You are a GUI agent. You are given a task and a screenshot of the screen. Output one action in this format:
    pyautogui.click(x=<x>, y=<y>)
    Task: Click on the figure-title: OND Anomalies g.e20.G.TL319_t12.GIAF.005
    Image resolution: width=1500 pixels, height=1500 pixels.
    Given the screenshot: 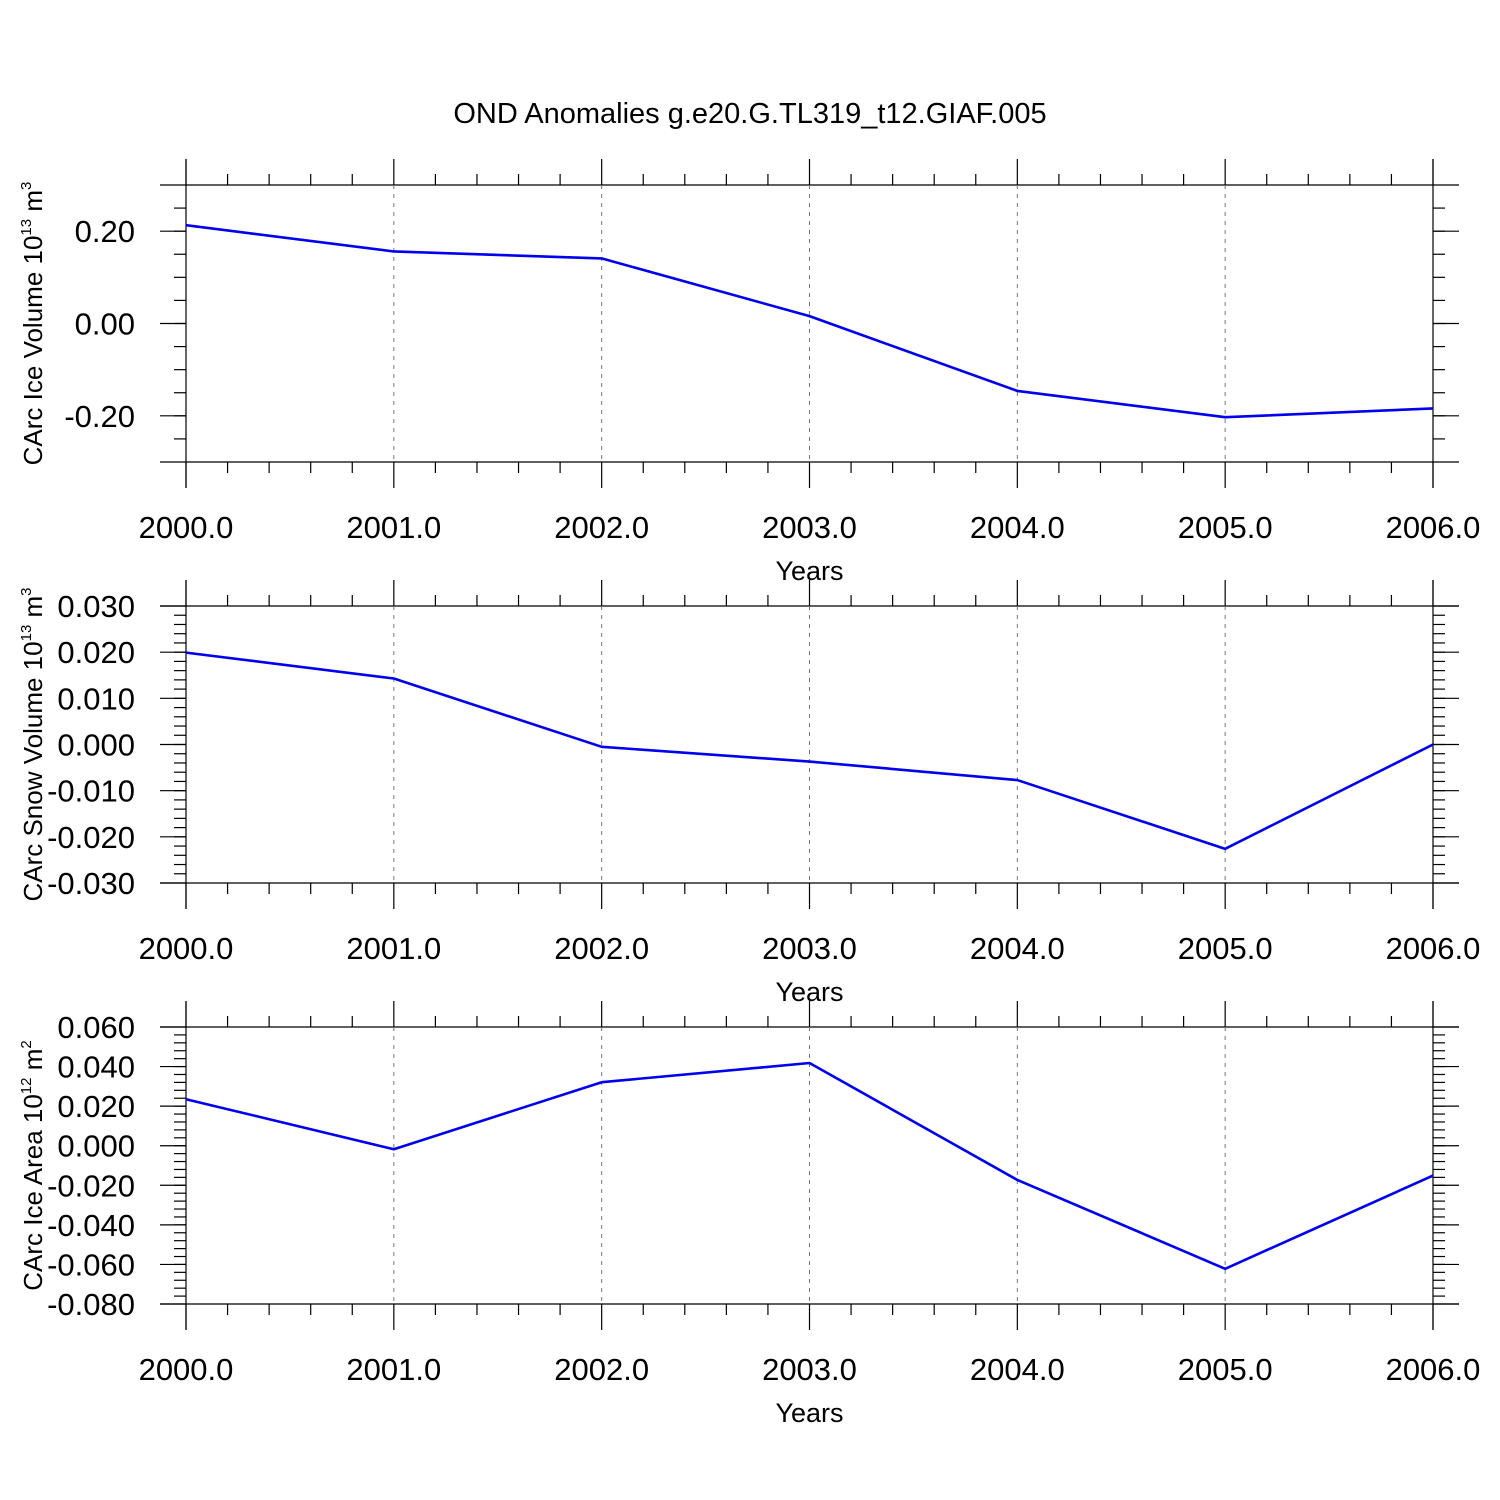 What is the action you would take?
    pyautogui.click(x=749, y=114)
    